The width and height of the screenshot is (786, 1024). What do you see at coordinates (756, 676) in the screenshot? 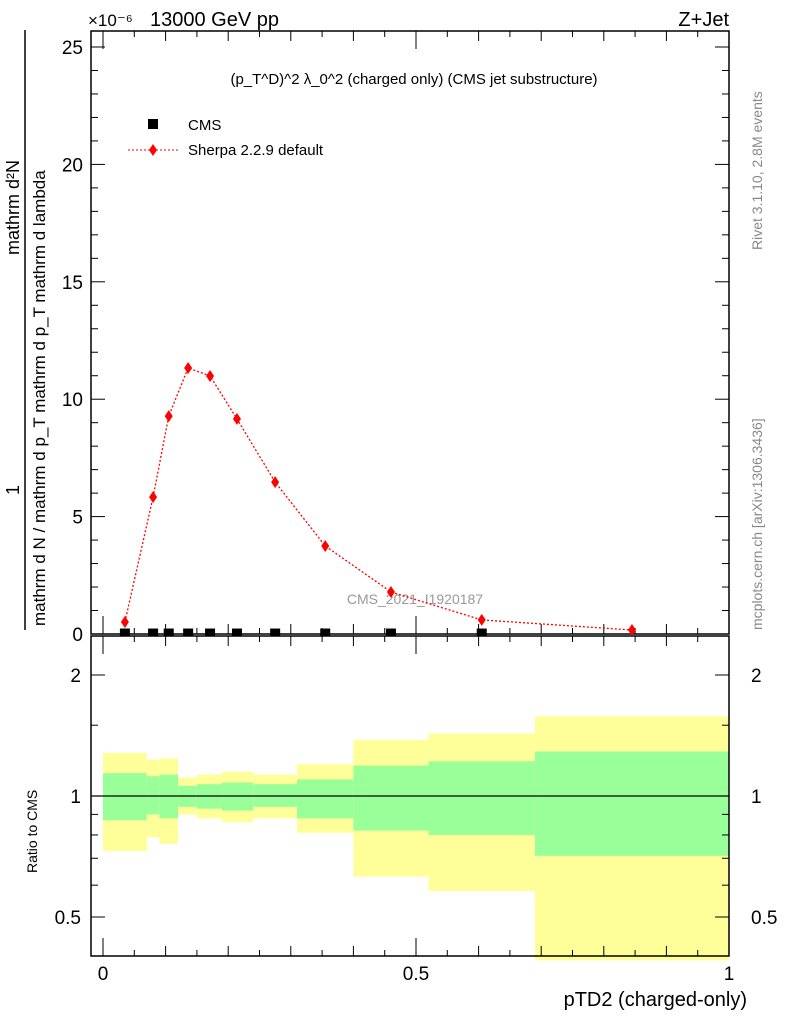
I see `ratio-y-tick-label-right: 2` at bounding box center [756, 676].